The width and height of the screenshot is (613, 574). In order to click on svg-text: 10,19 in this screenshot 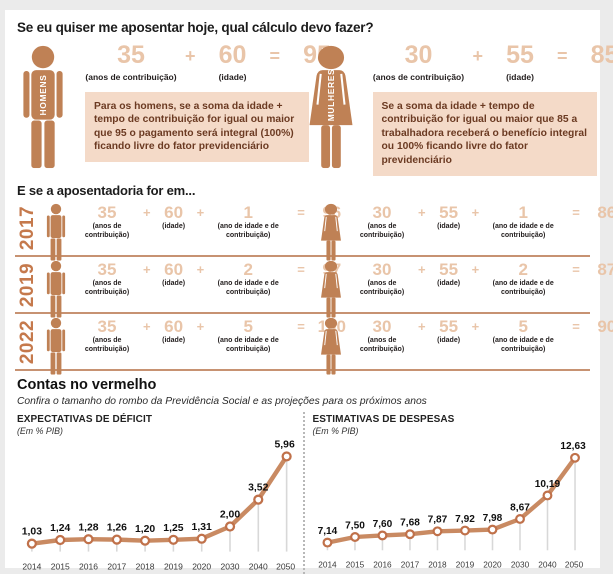, I will do `click(547, 484)`.